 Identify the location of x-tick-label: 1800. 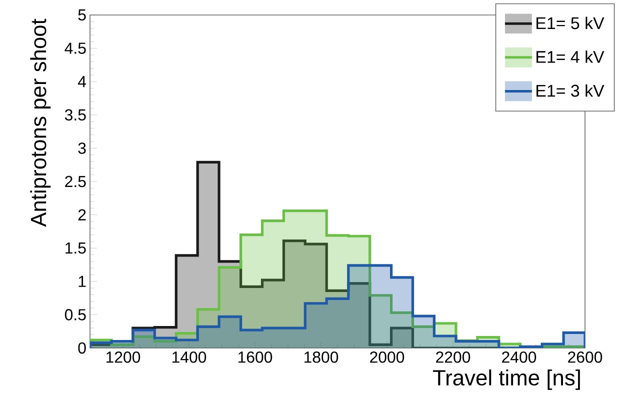
(321, 357).